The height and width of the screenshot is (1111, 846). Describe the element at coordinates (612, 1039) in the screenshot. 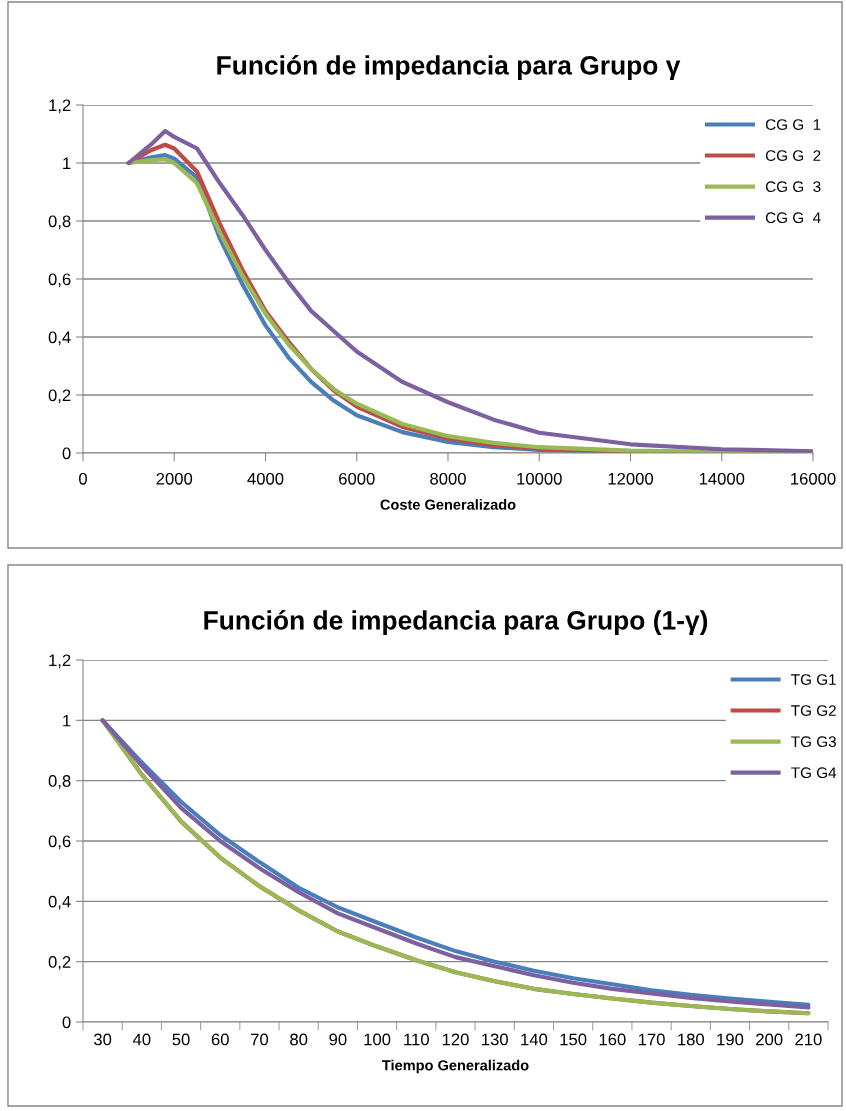

I see `x-tick-label: 160` at that location.